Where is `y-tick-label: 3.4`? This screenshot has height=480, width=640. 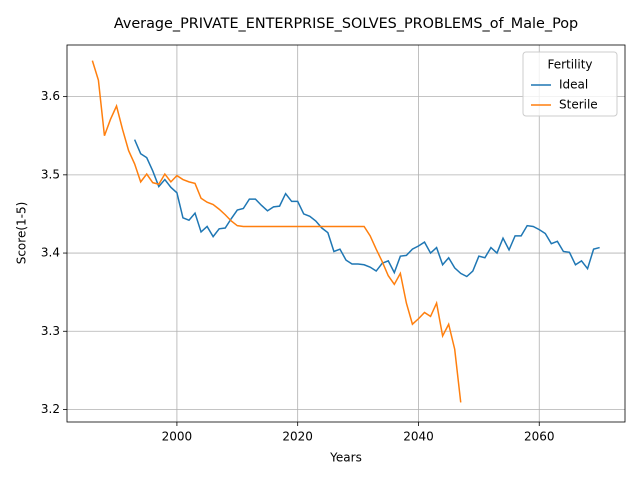 y-tick-label: 3.4 is located at coordinates (50, 253).